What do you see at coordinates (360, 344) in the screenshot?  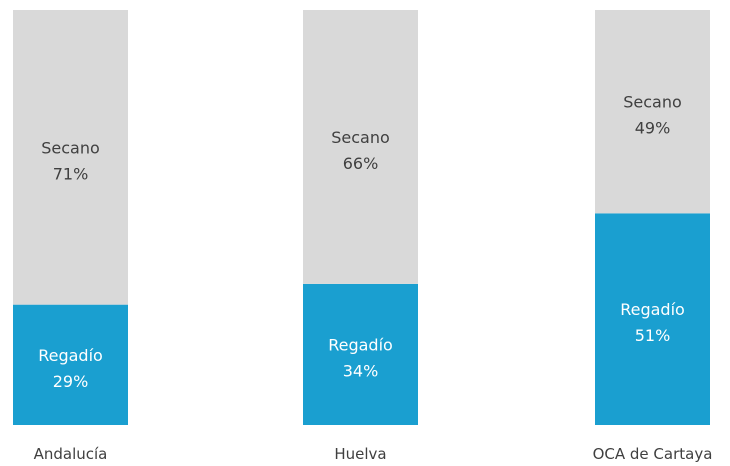 I see `segment-name-huelva-regadio: Regadío` at bounding box center [360, 344].